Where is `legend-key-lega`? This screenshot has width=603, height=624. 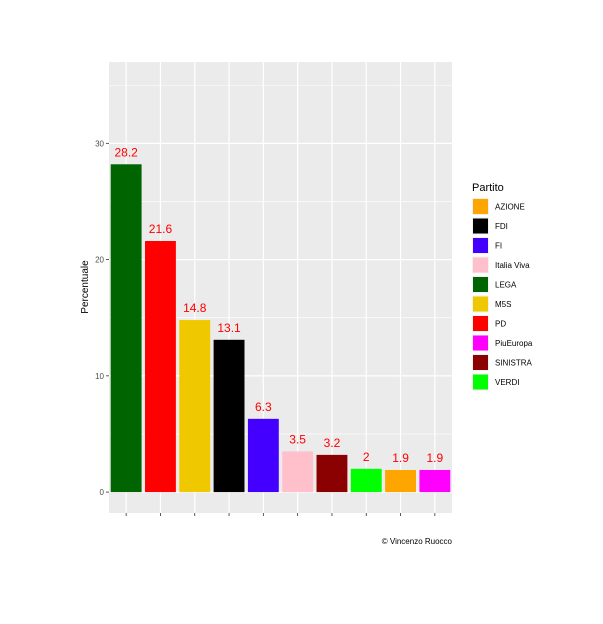 legend-key-lega is located at coordinates (480, 284).